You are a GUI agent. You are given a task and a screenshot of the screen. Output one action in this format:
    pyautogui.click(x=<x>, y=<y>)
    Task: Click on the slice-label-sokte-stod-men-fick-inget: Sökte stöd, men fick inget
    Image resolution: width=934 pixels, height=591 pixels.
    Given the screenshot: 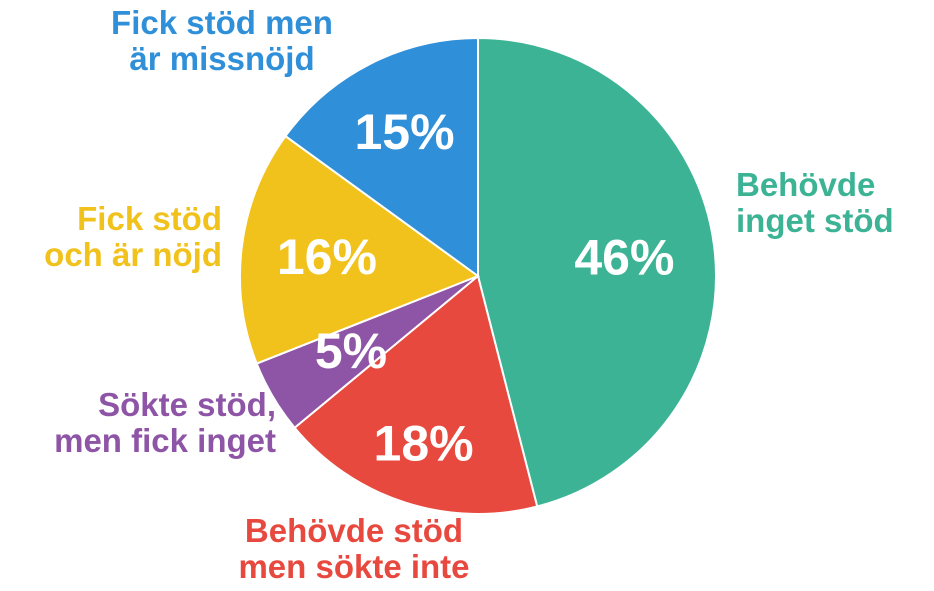 What is the action you would take?
    pyautogui.click(x=165, y=422)
    